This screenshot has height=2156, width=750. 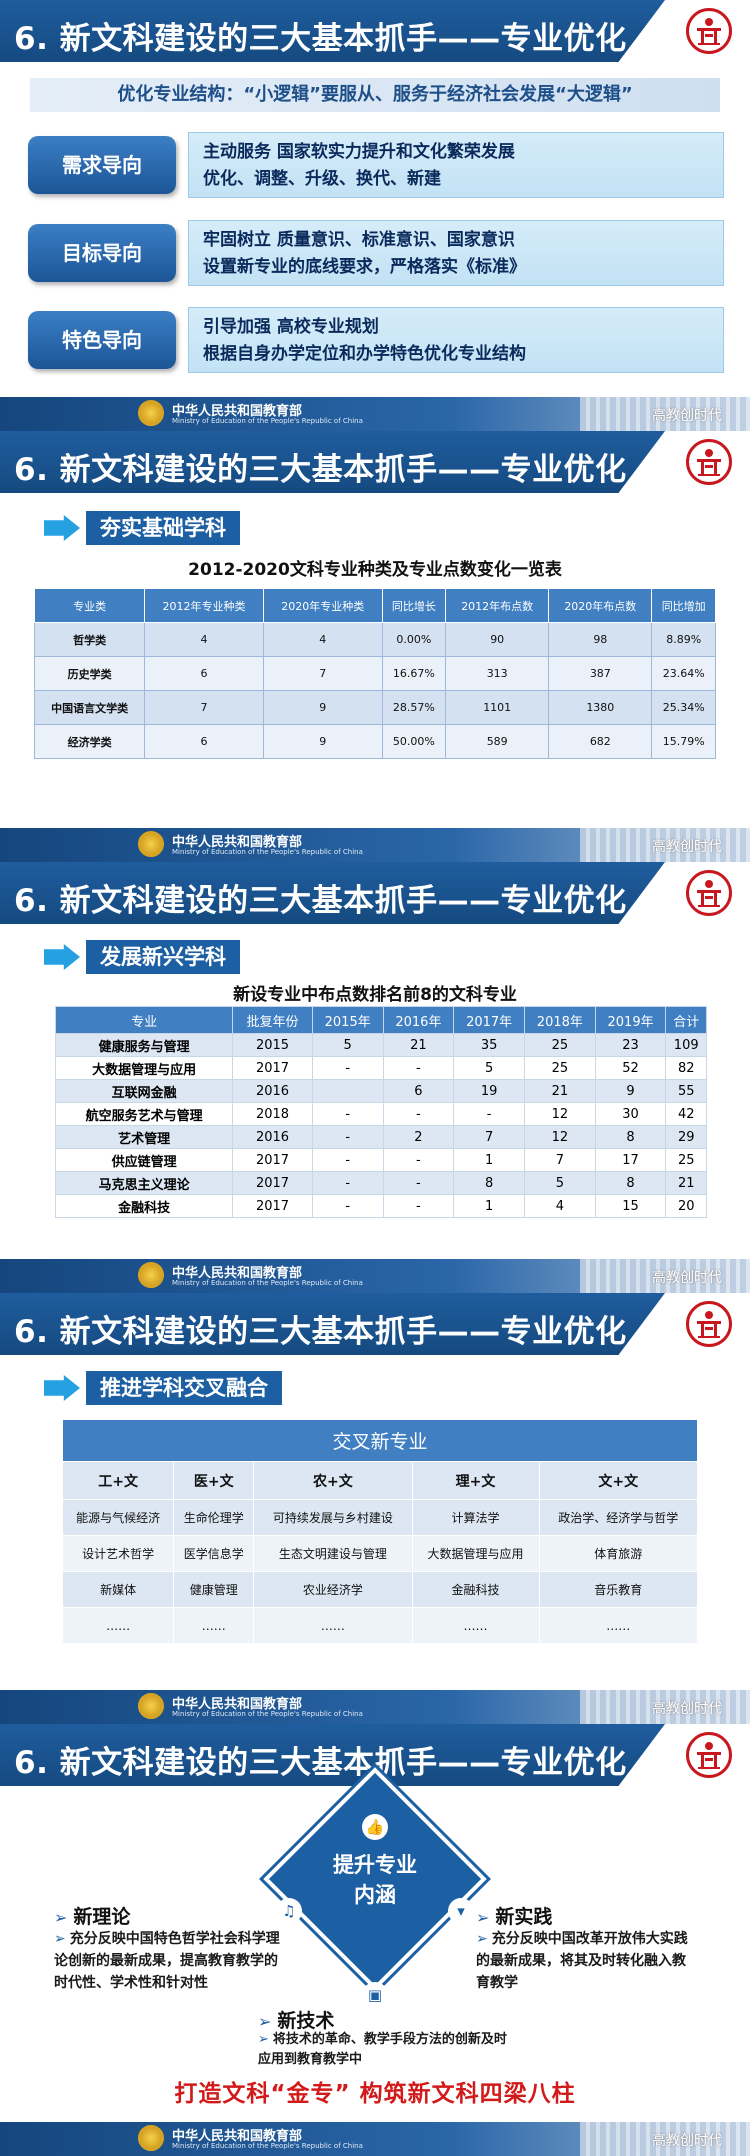 What do you see at coordinates (204, 741) in the screenshot?
I see `table-cell: 6` at bounding box center [204, 741].